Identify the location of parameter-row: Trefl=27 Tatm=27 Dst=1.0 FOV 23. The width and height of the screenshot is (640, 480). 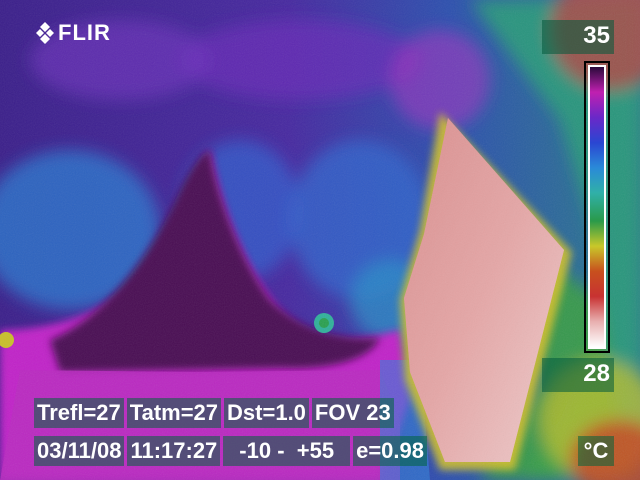
(215, 413).